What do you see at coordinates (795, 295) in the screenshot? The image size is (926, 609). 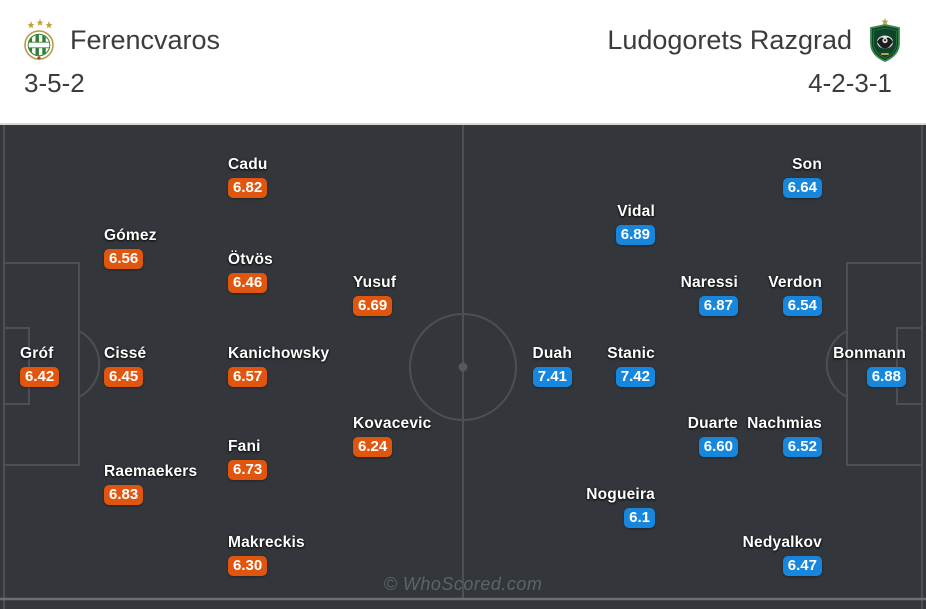 I see `player-away: Verdon 6.54` at bounding box center [795, 295].